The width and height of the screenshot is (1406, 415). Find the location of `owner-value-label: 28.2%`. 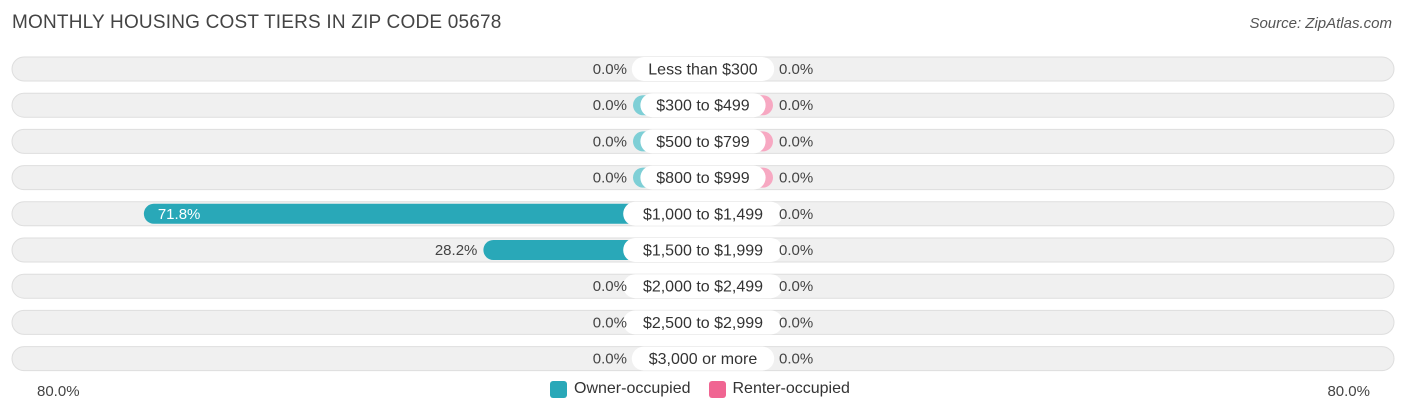

owner-value-label: 28.2% is located at coordinates (456, 250).